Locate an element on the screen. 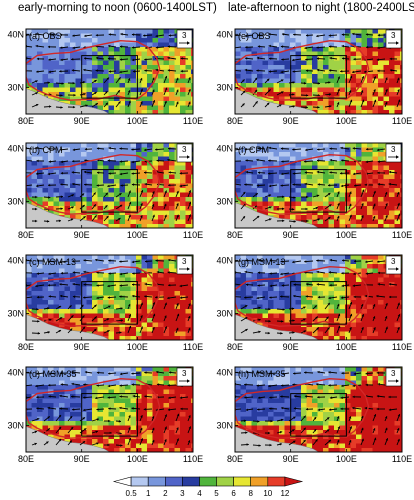 This screenshot has width=414, height=500. x-tick-label: 100E is located at coordinates (137, 121).